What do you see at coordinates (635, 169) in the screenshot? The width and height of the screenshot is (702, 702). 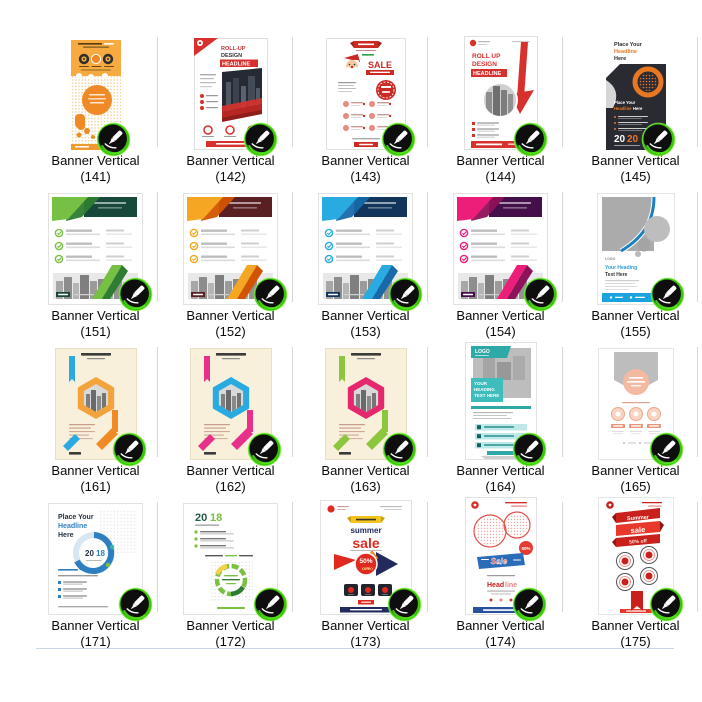 I see `file-label: Banner Vertical (145)` at bounding box center [635, 169].